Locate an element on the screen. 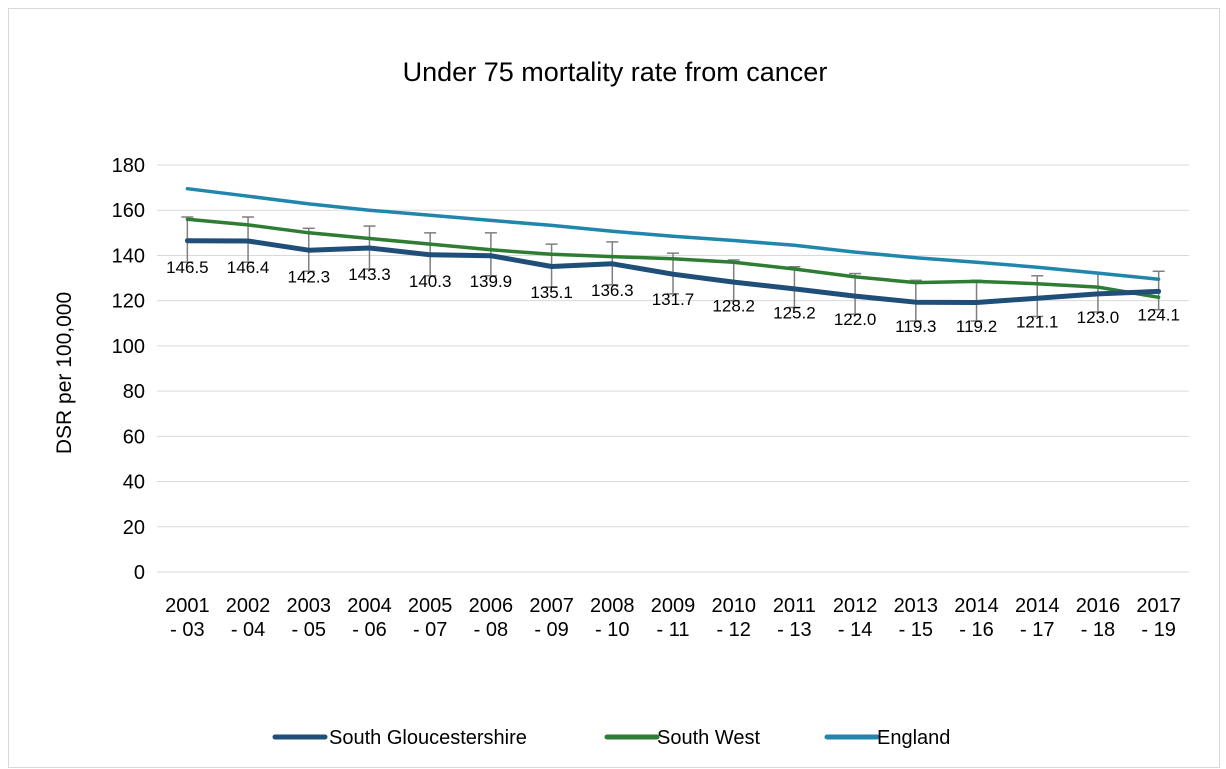  x-tick-label: 2013- 15 is located at coordinates (916, 618).